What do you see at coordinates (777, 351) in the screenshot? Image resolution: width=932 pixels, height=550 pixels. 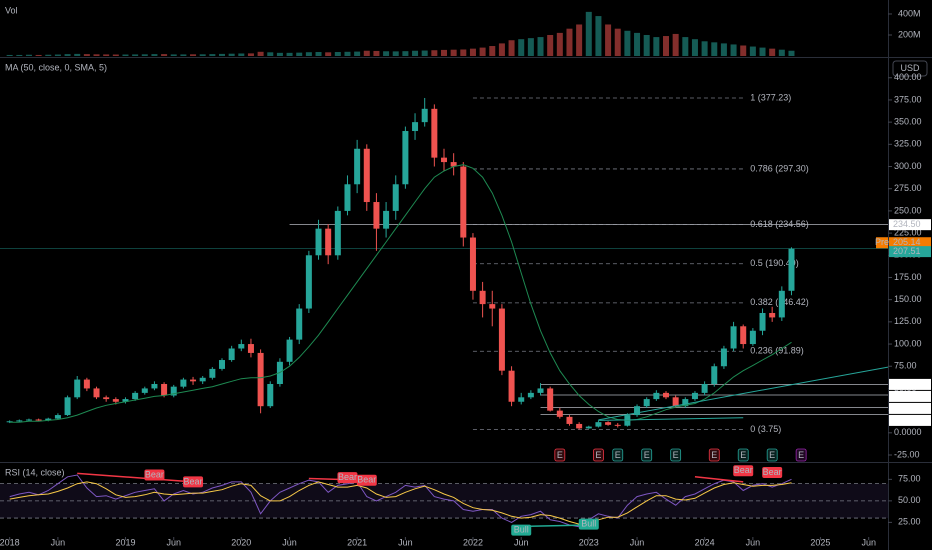 I see `fib-label: 0.236 (91.89)` at bounding box center [777, 351].